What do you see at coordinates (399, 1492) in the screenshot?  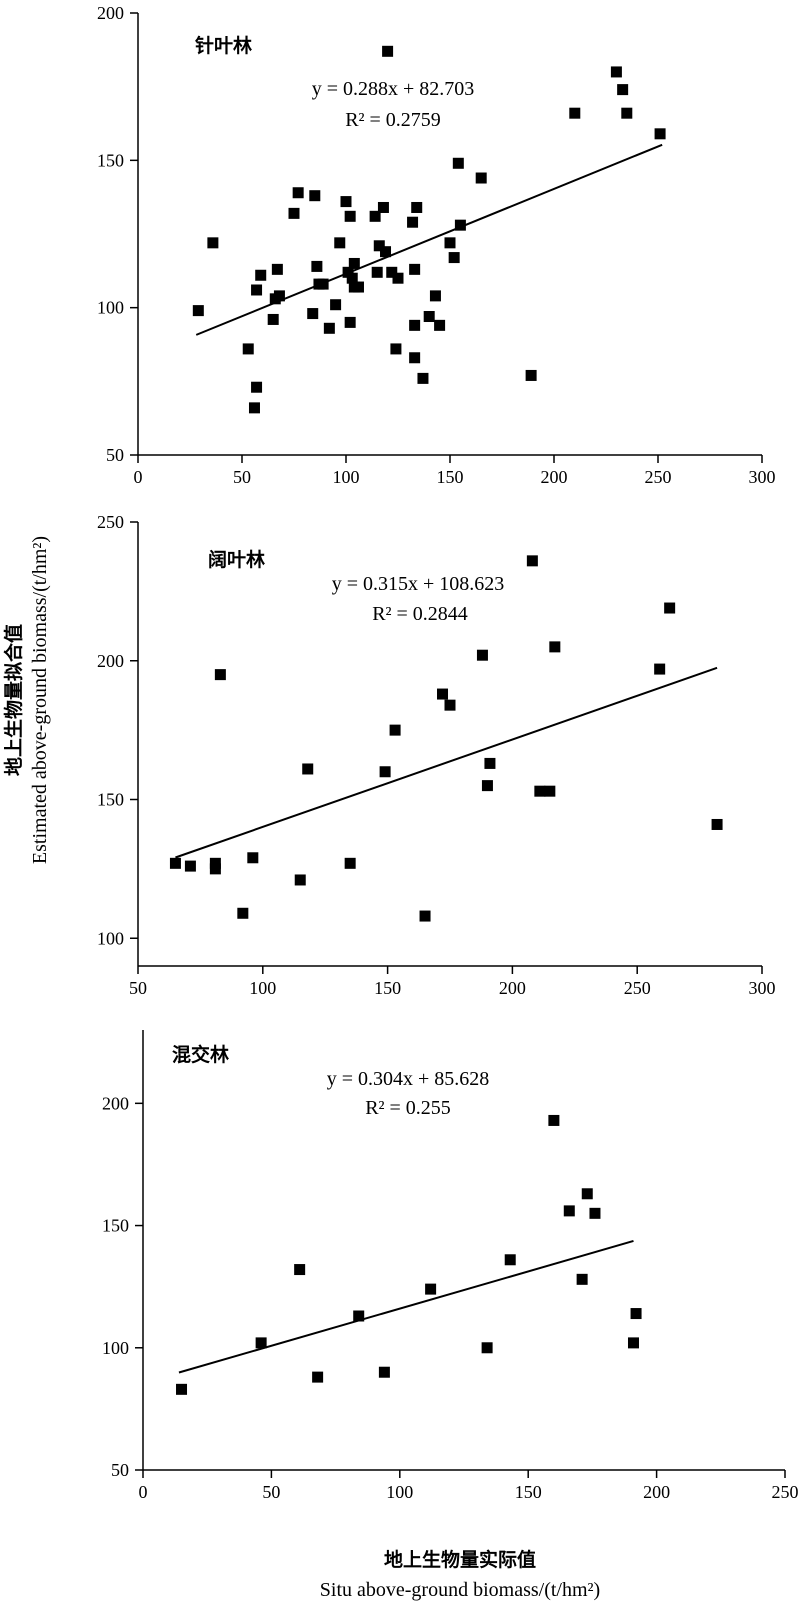 I see `mixed-x-tick-label: 100` at bounding box center [399, 1492].